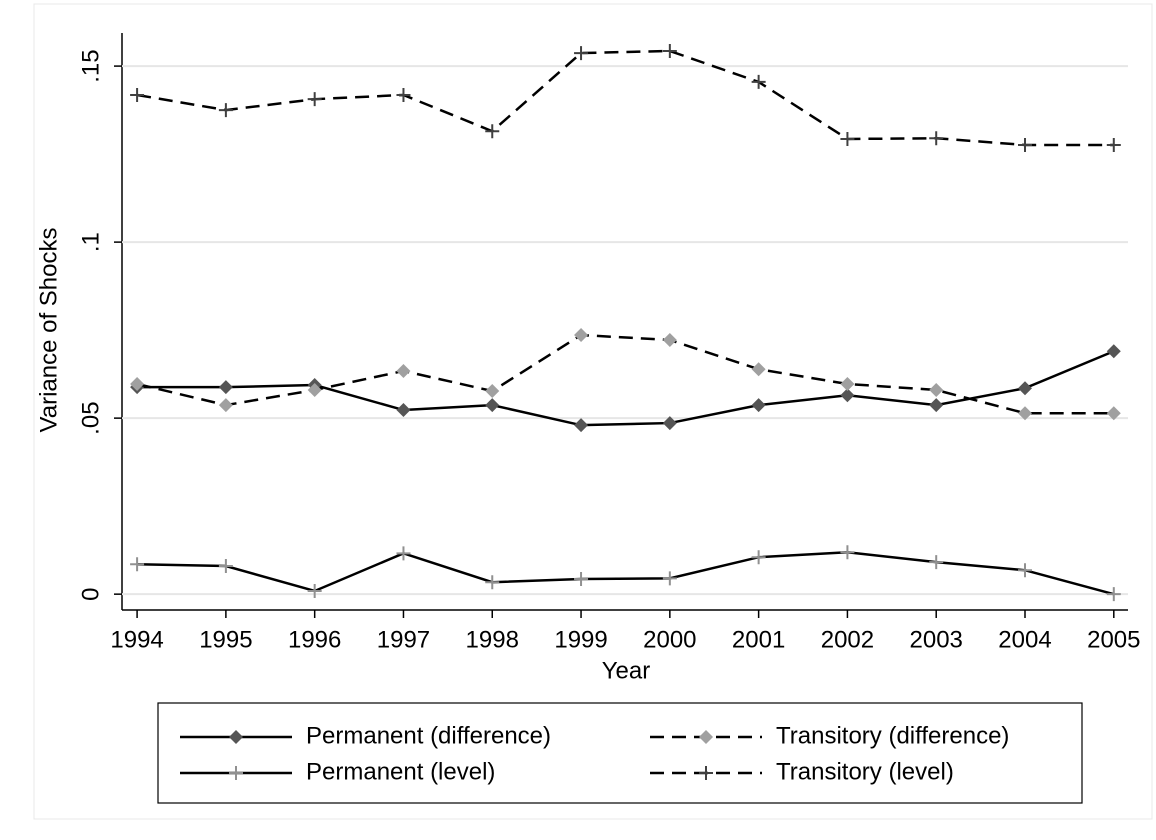  What do you see at coordinates (90, 242) in the screenshot?
I see `y-tick-label: .1` at bounding box center [90, 242].